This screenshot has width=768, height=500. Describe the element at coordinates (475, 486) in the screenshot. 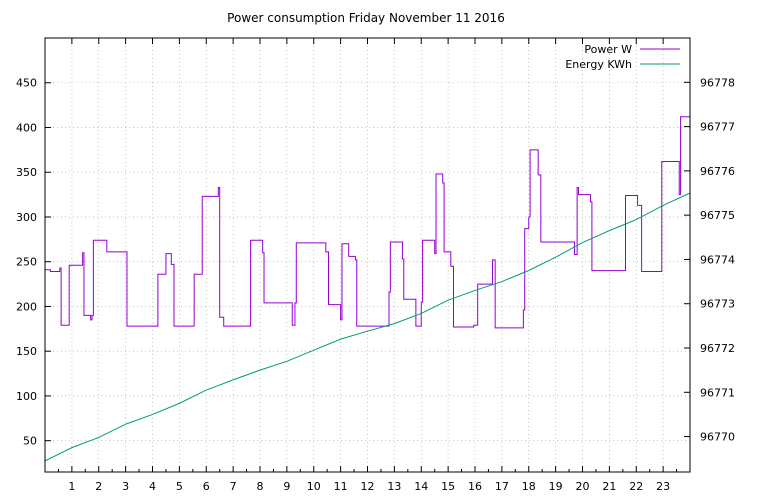

I see `x-tick-label: 16` at that location.